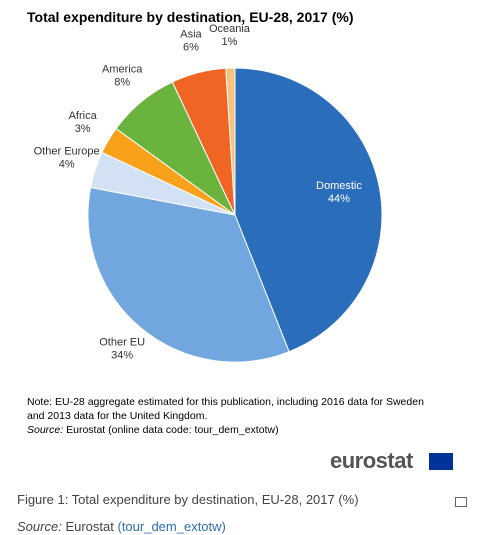  I want to click on source-label: Source:, so click(45, 430).